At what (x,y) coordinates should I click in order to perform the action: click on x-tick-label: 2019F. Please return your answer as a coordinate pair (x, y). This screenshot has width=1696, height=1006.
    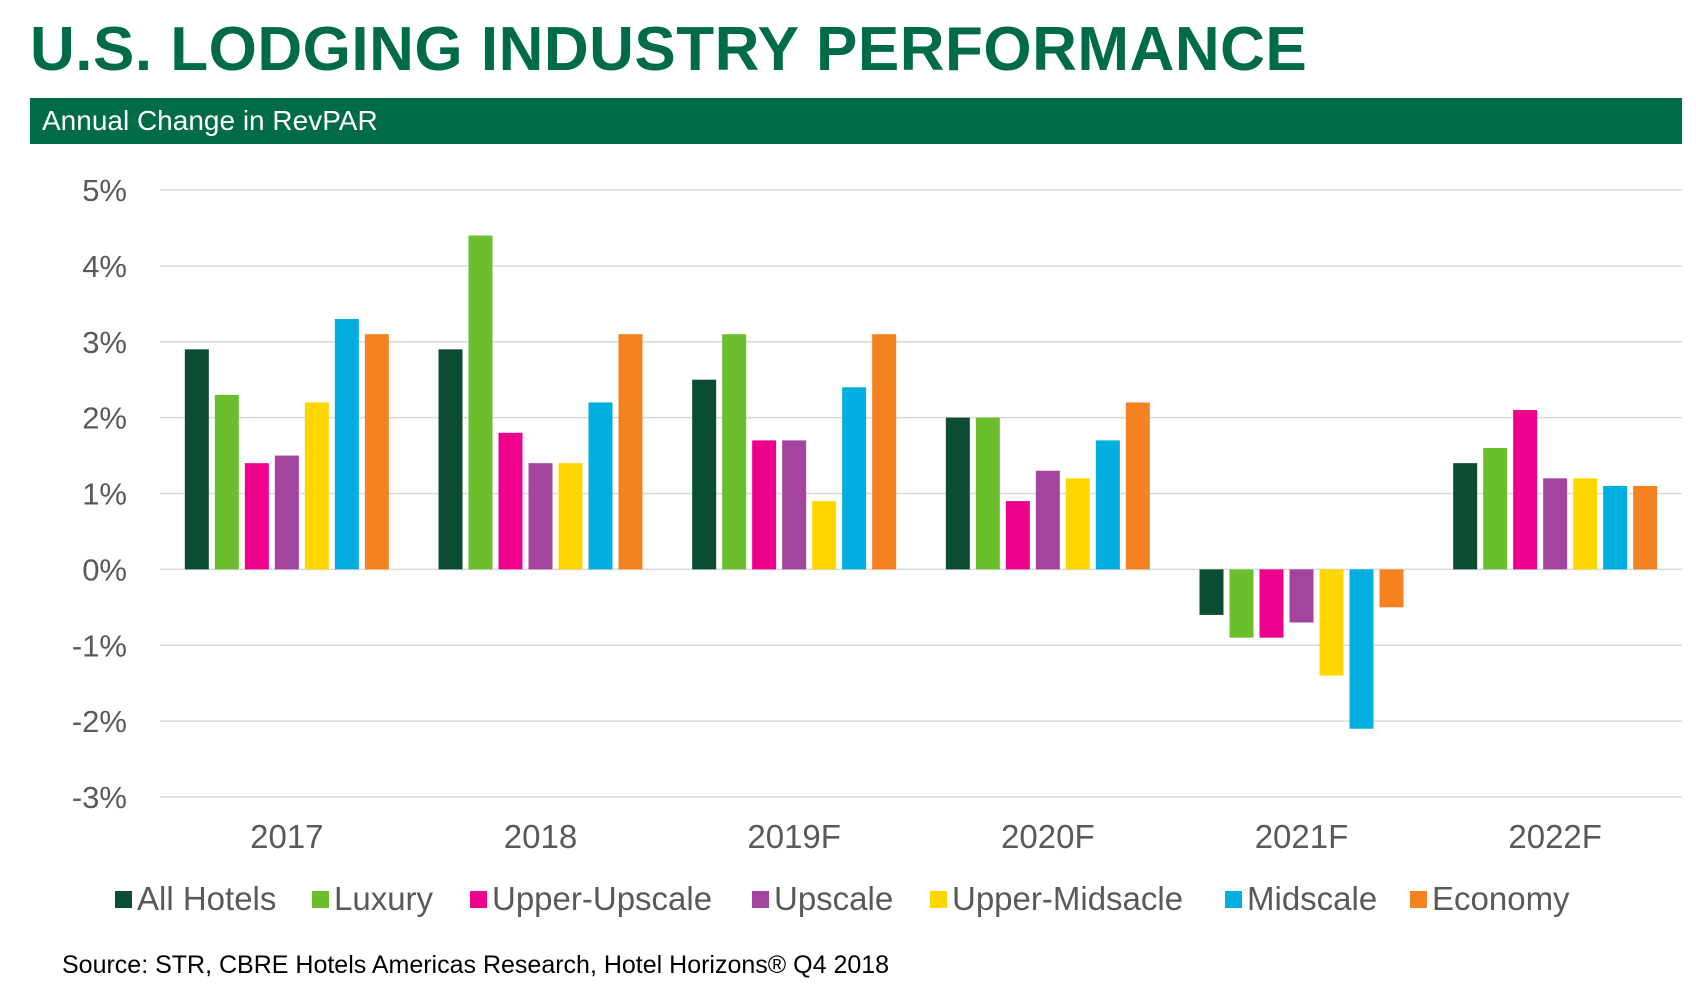
    Looking at the image, I should click on (794, 836).